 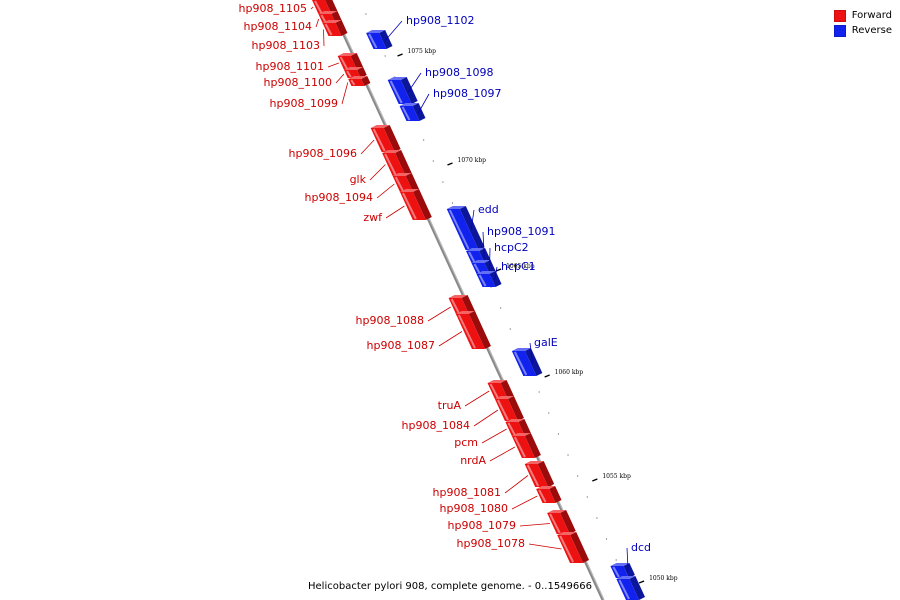 I want to click on gene-label: hp908_1102, so click(x=440, y=20).